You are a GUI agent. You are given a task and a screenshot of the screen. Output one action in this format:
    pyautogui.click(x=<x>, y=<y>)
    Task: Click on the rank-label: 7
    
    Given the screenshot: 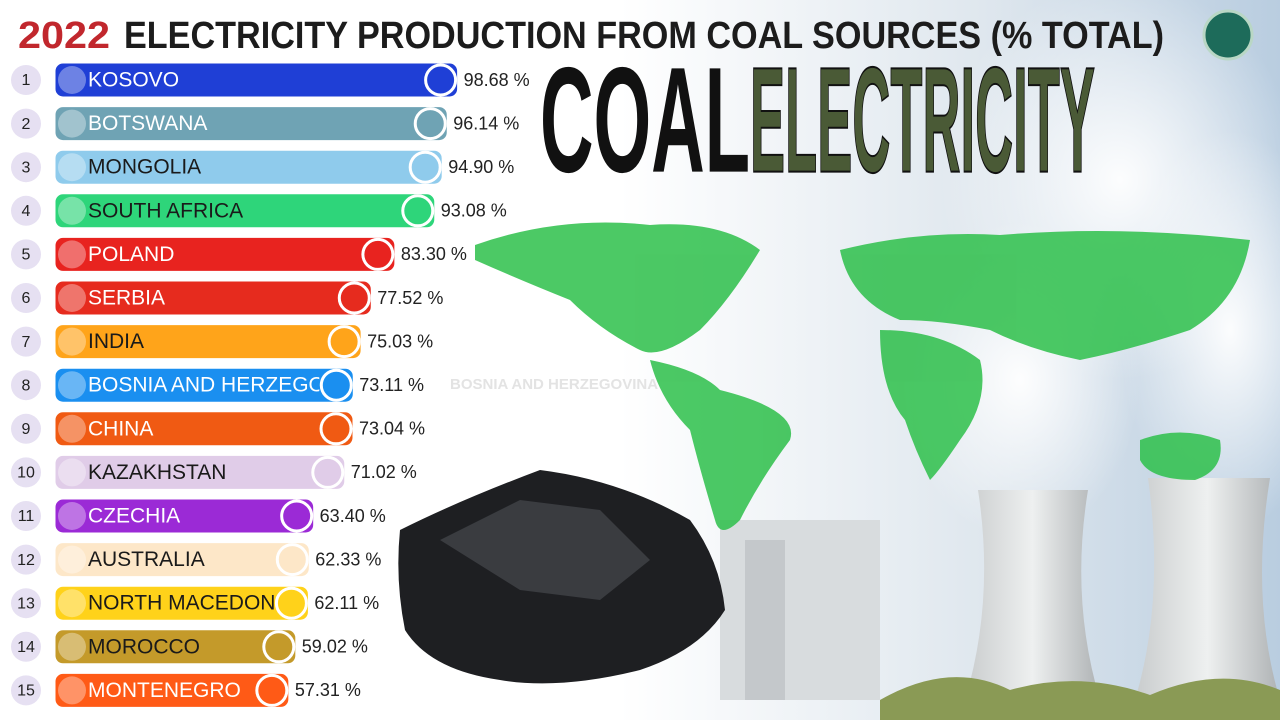 What is the action you would take?
    pyautogui.click(x=26, y=342)
    